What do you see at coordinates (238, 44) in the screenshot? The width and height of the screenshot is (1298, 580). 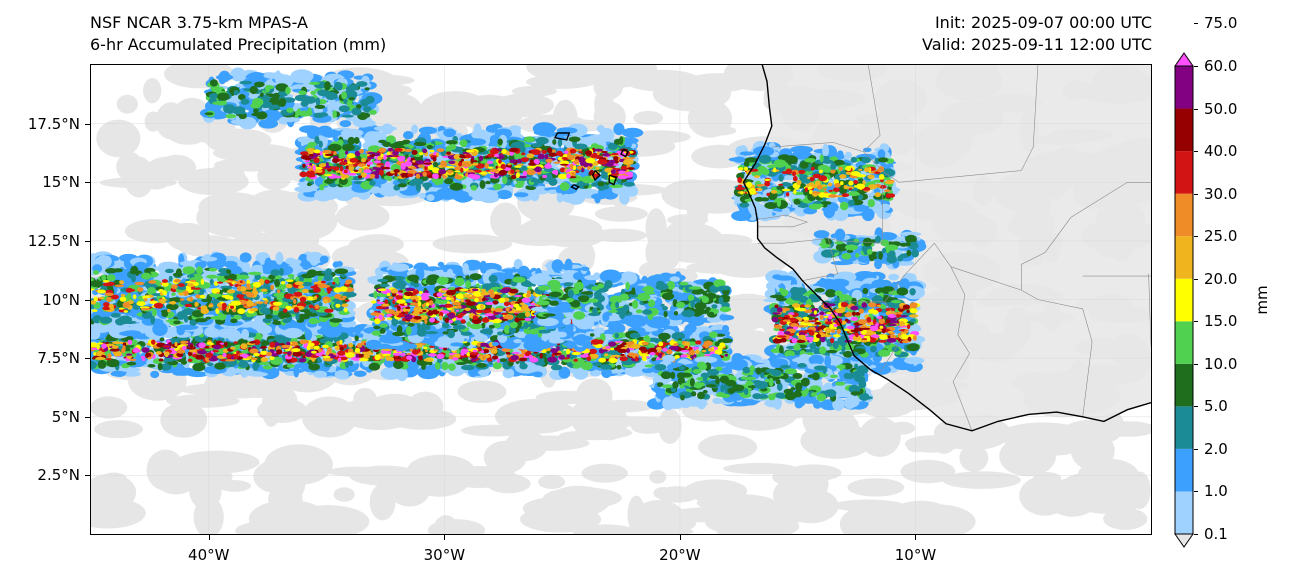 I see `field-title: 6-hr Accumulated Precipitation (mm)` at bounding box center [238, 44].